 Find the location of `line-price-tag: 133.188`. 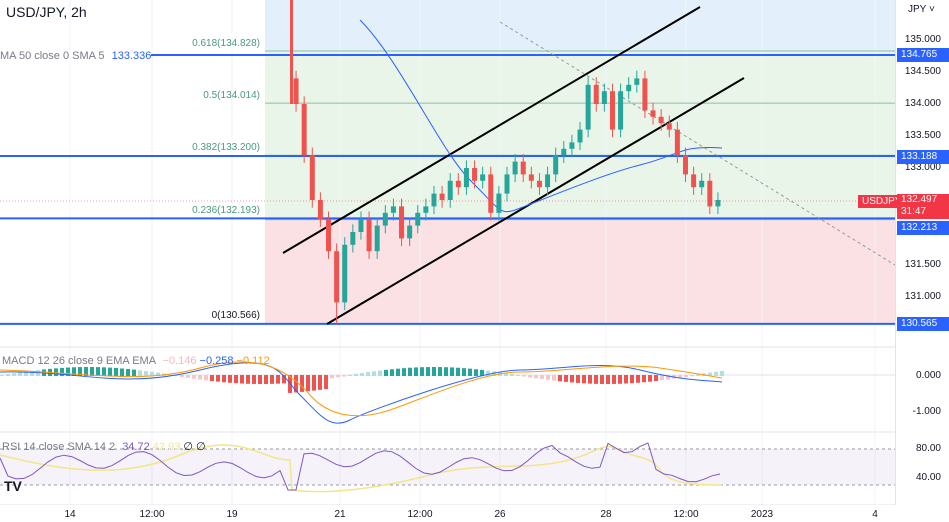

line-price-tag: 133.188 is located at coordinates (923, 157).